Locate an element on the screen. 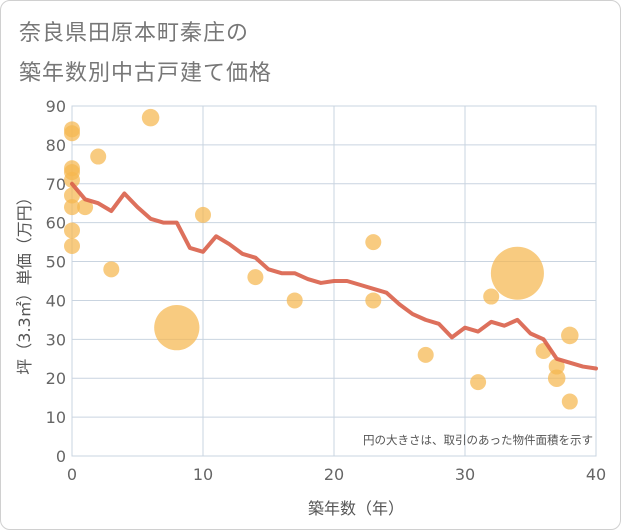  x-tick-label: 10 is located at coordinates (203, 474).